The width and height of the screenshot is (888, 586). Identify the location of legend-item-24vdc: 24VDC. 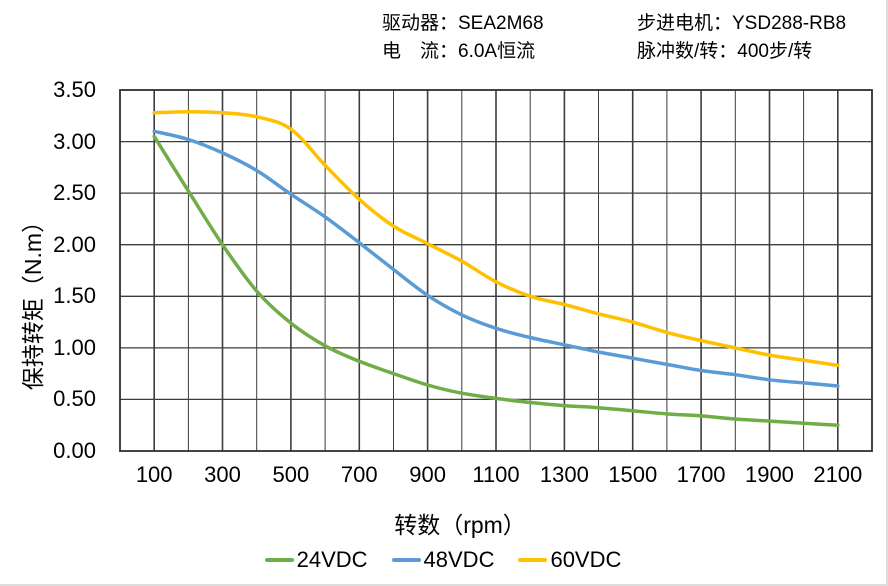
(316, 559).